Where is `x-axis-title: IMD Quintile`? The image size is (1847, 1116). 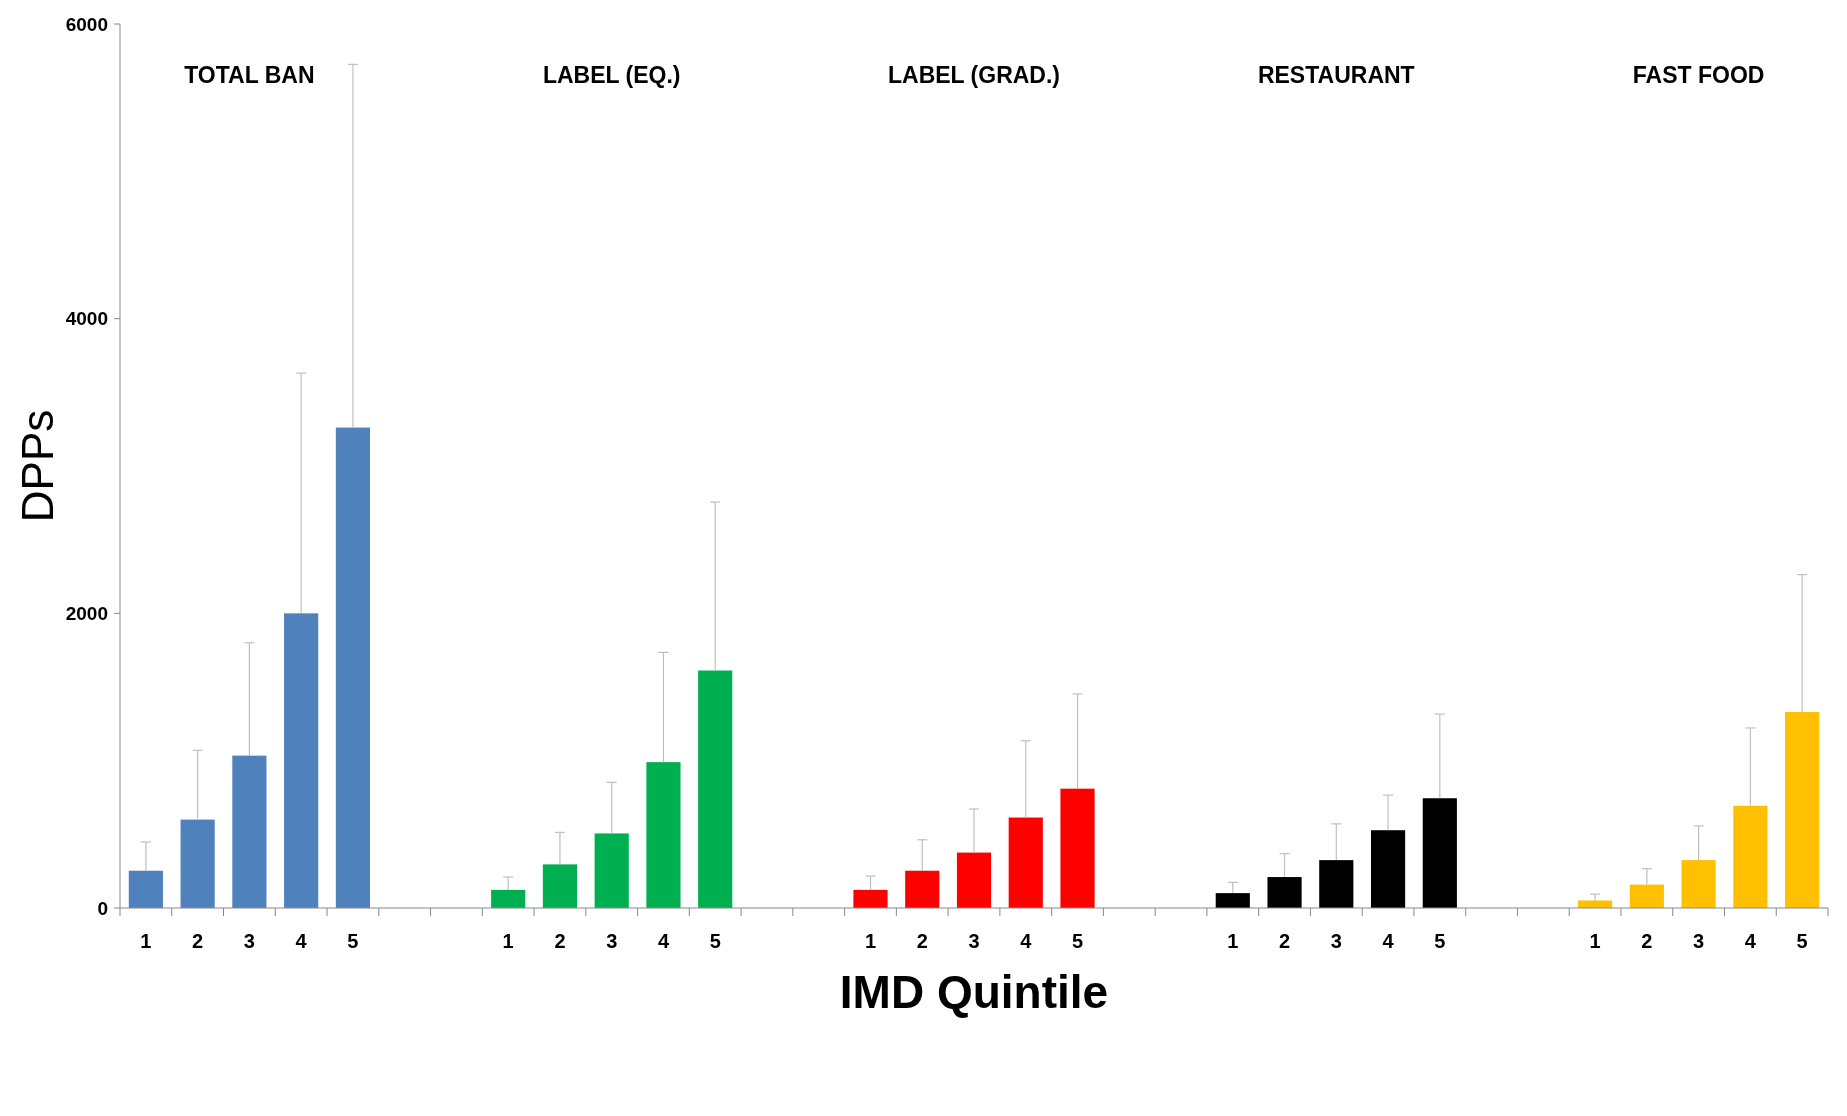
x-axis-title: IMD Quintile is located at coordinates (974, 992).